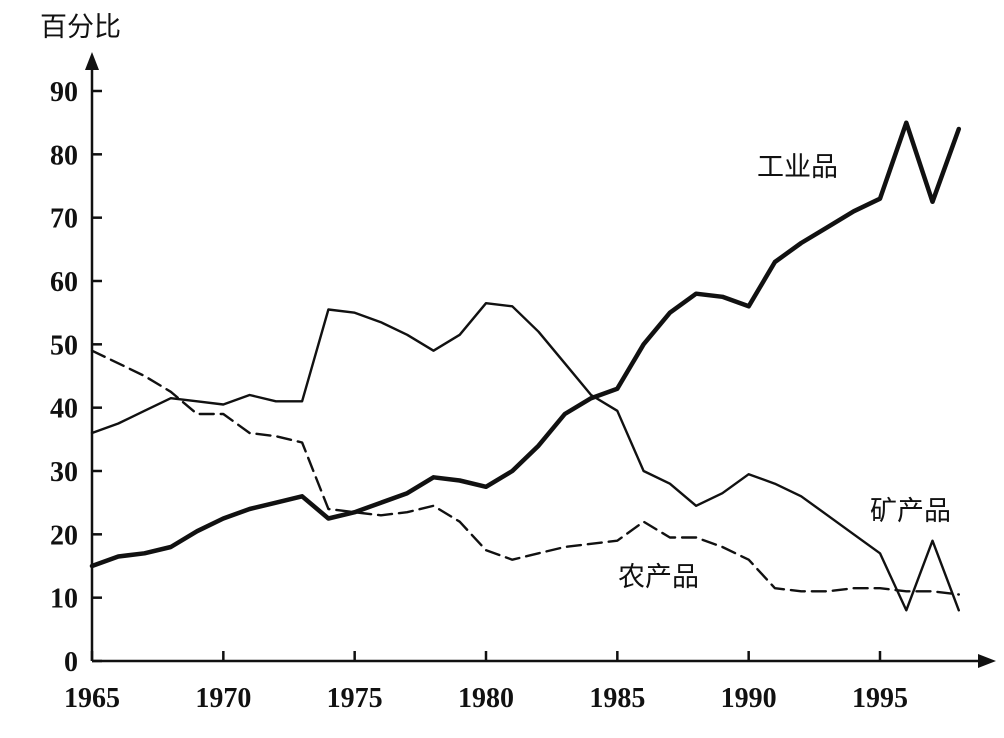 This screenshot has width=1004, height=738. I want to click on series-label-mineral: 矿产品, so click(910, 511).